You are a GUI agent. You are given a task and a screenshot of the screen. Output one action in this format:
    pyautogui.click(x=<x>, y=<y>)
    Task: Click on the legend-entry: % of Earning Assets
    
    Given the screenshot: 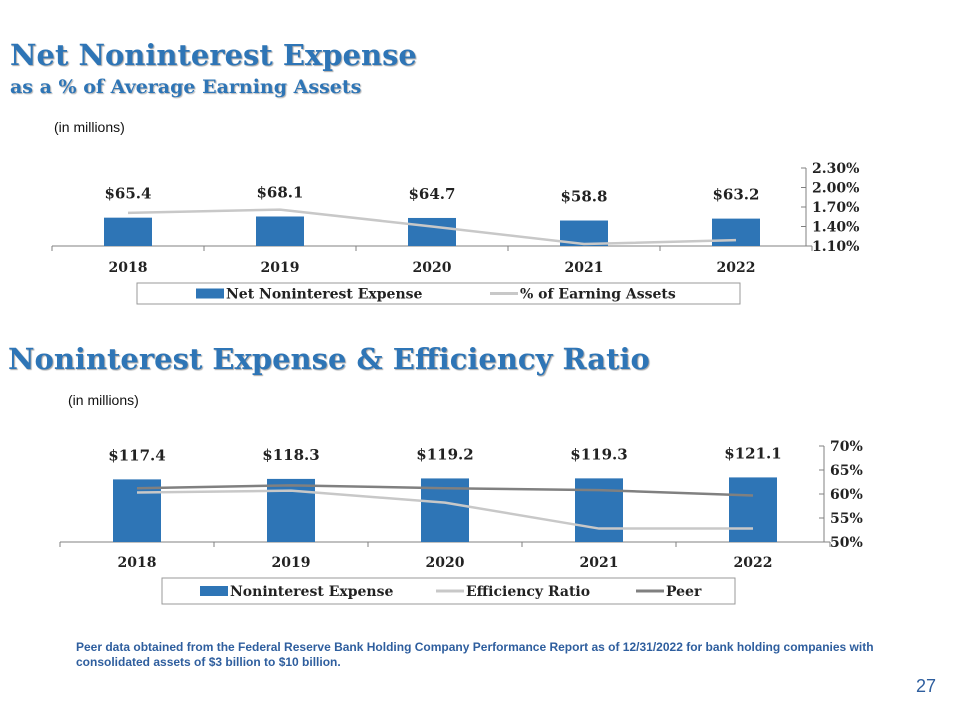 What is the action you would take?
    pyautogui.click(x=598, y=295)
    